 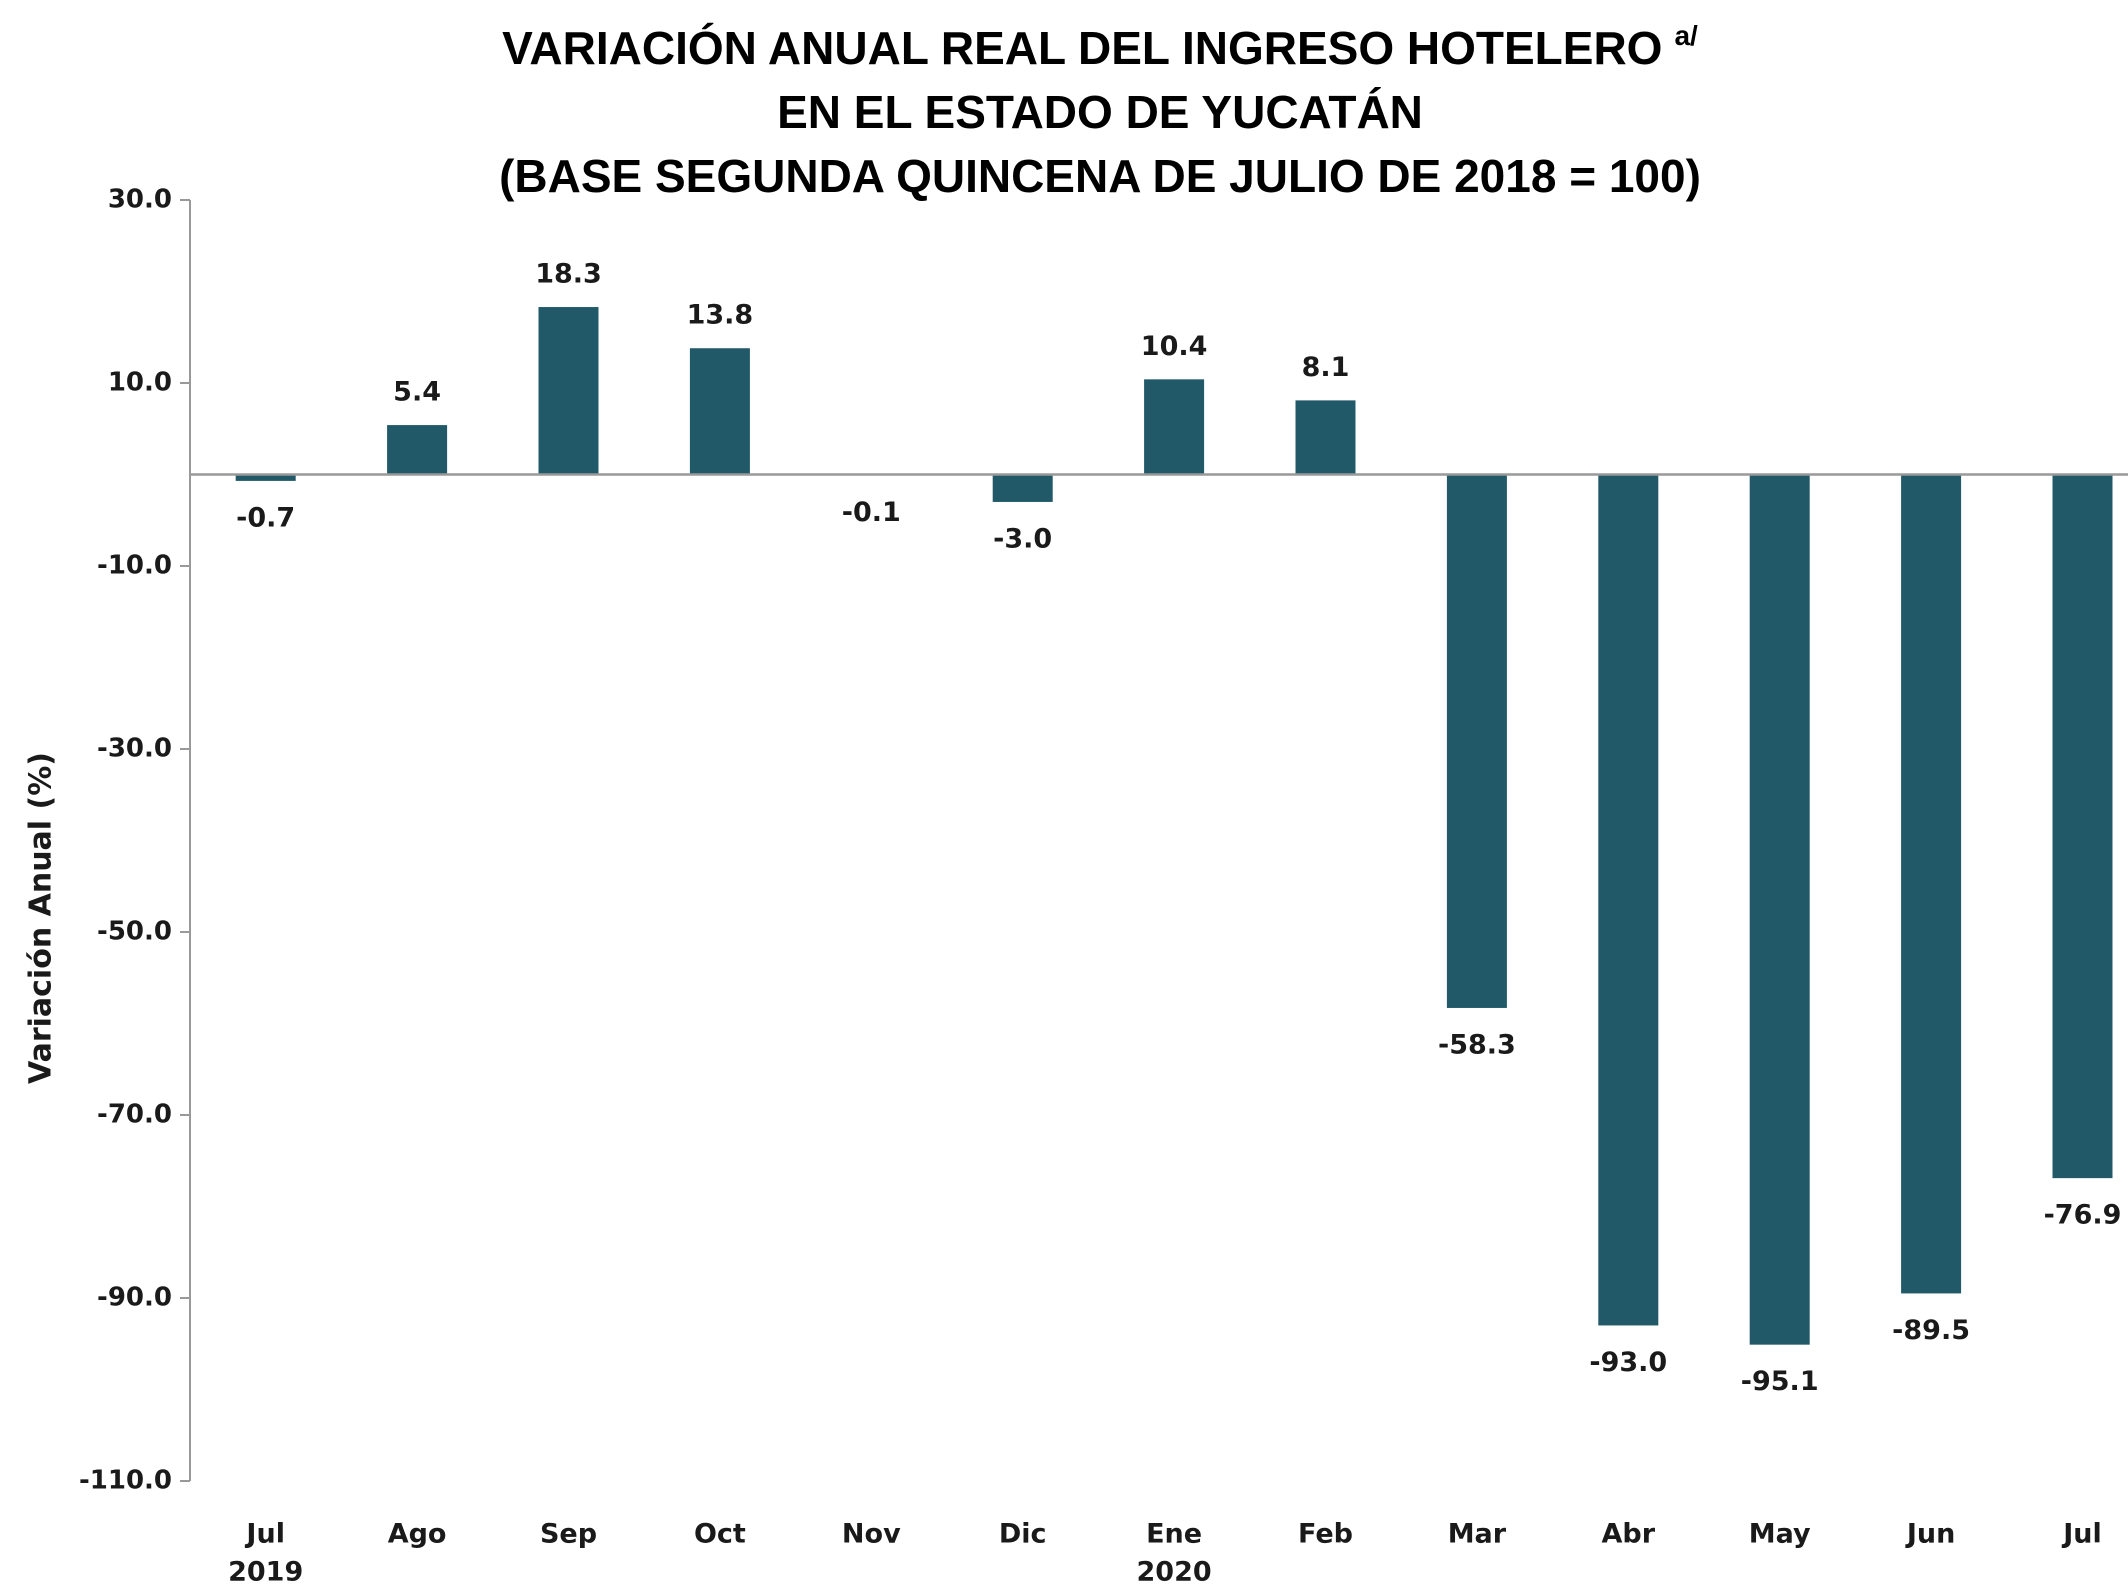 I want to click on x-tick-label: Sep, so click(x=568, y=1534).